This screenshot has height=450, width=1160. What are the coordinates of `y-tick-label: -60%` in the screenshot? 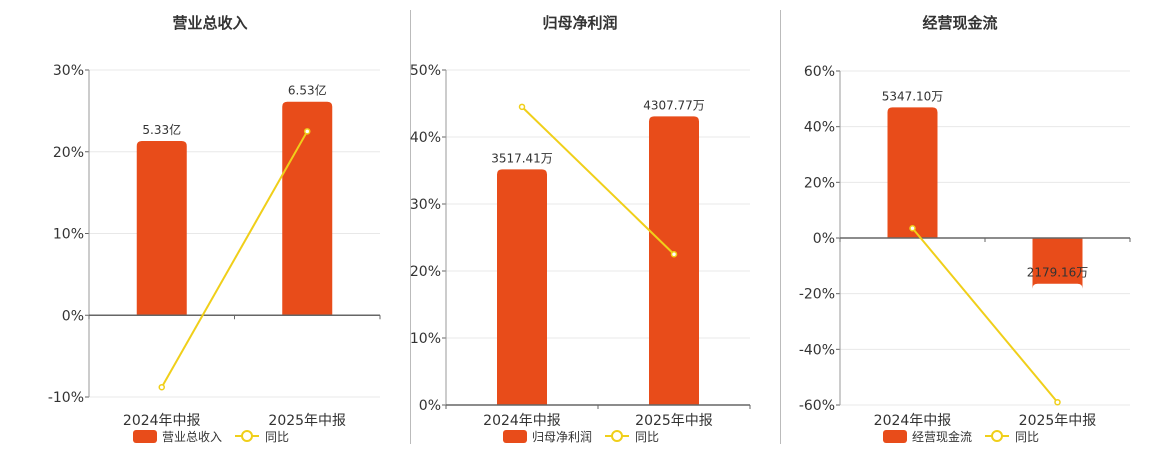 It's located at (817, 406).